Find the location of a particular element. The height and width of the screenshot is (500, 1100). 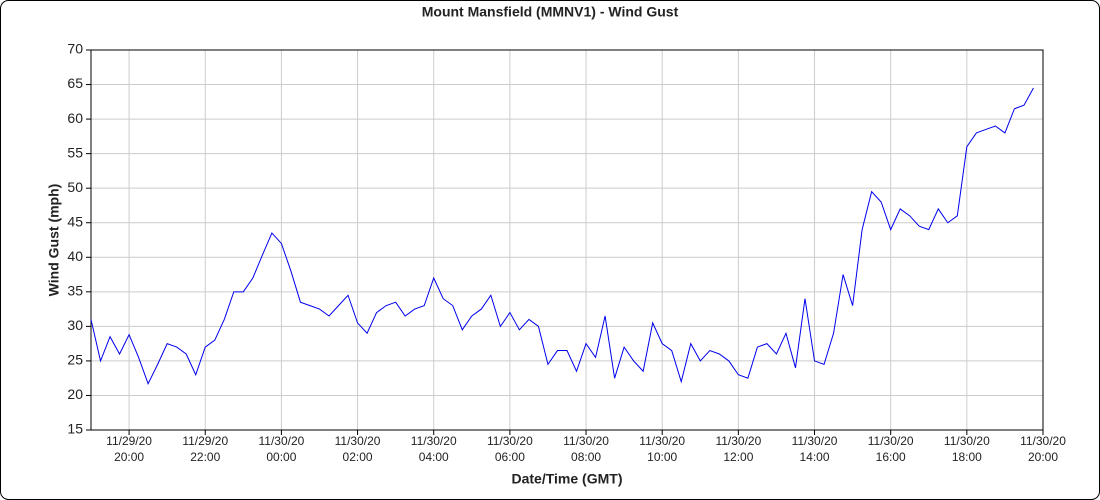

y-tick-label: 45 is located at coordinates (75, 221).